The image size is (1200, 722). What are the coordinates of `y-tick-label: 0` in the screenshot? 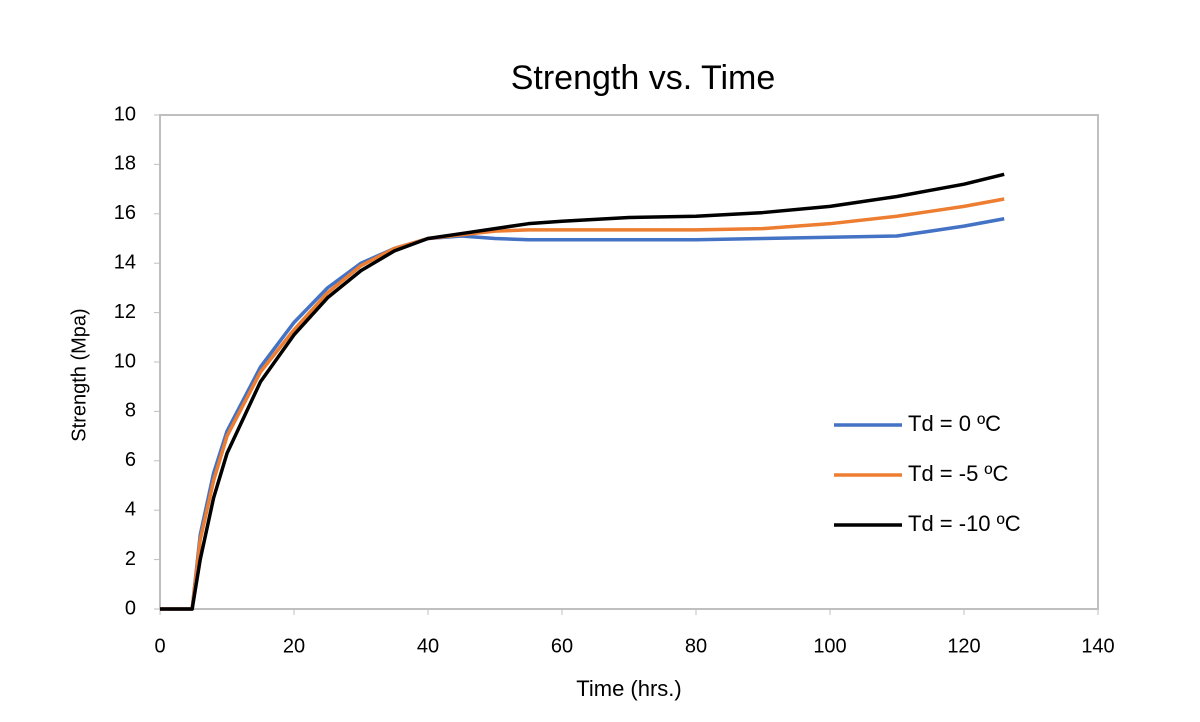 It's located at (130, 608).